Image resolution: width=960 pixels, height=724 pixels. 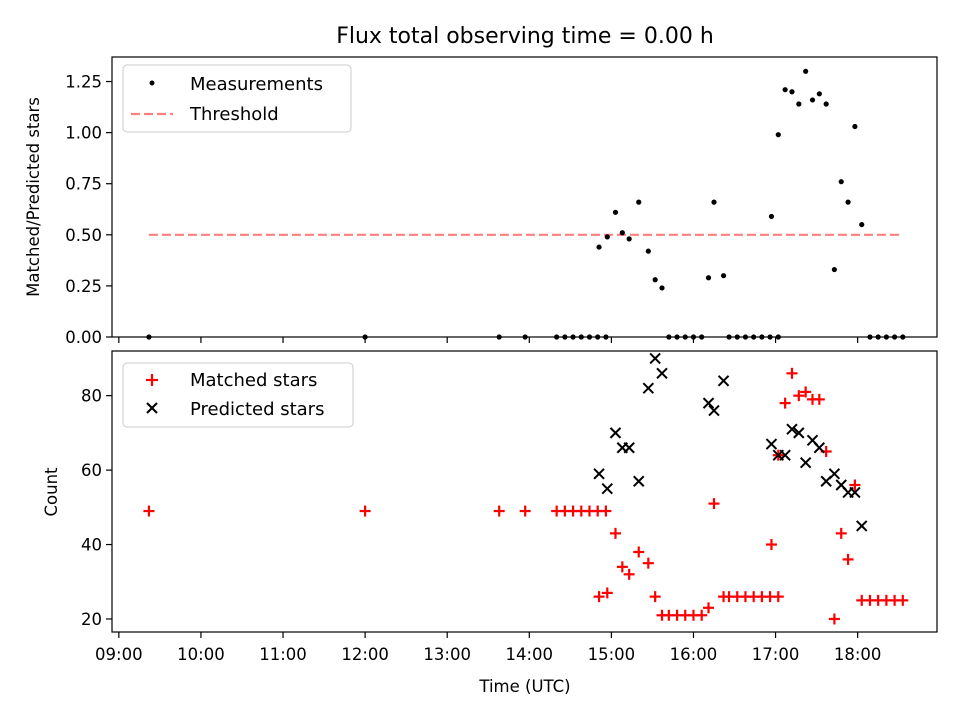 What do you see at coordinates (83, 235) in the screenshot?
I see `top-y-tick-label: 0.50` at bounding box center [83, 235].